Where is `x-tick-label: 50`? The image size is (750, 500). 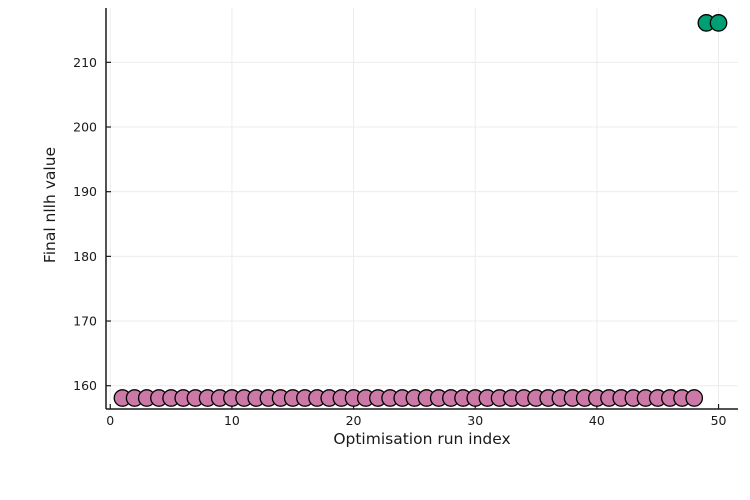
x-tick-label: 50 is located at coordinates (719, 420).